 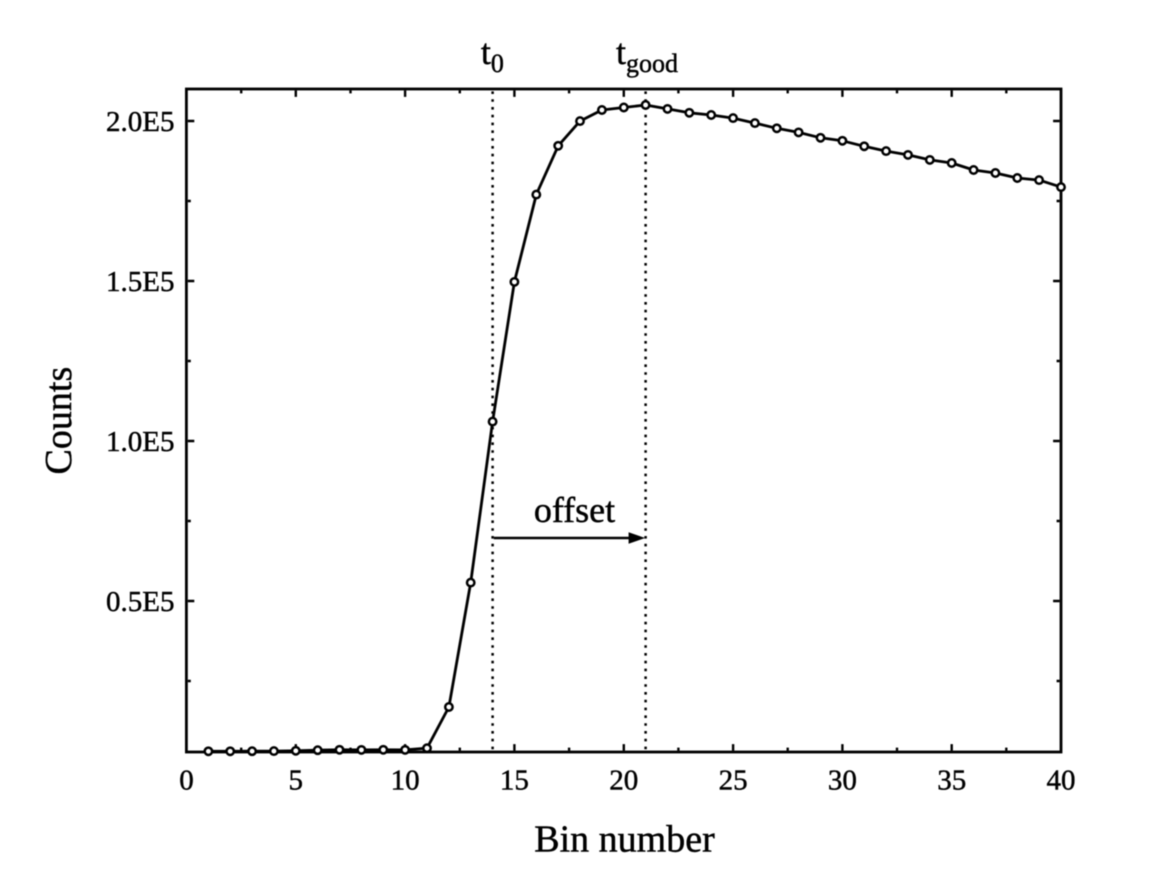 I want to click on svg-text: 1.5E5, so click(x=140, y=282).